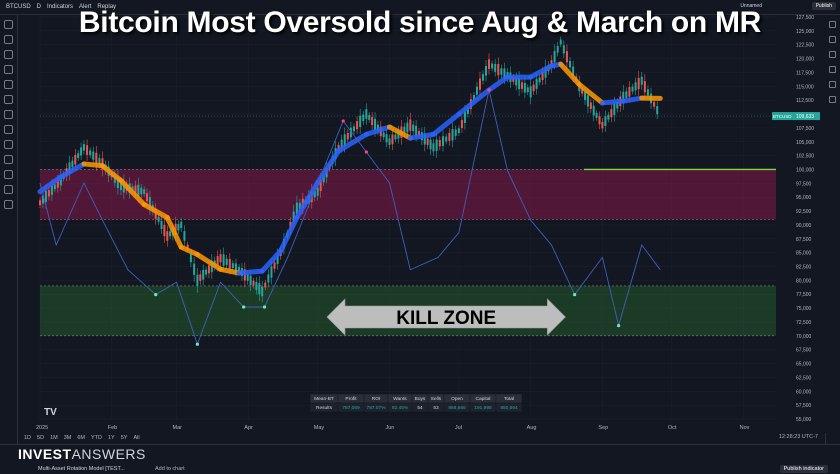  What do you see at coordinates (457, 399) in the screenshot?
I see `stats-header-text: Open` at bounding box center [457, 399].